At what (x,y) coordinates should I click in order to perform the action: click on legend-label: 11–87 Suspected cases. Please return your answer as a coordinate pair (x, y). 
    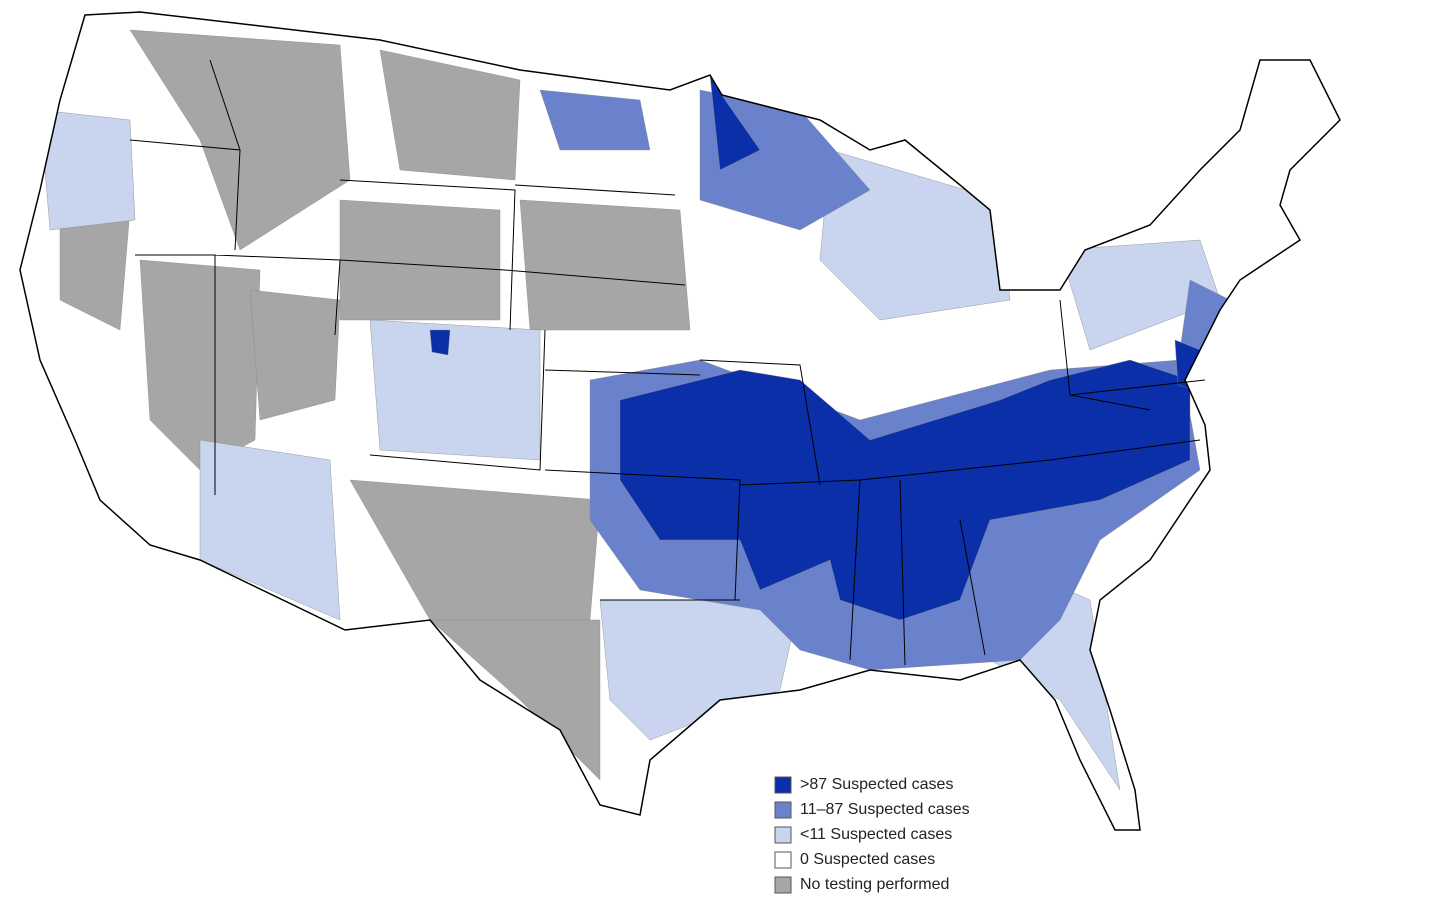
    Looking at the image, I should click on (885, 809).